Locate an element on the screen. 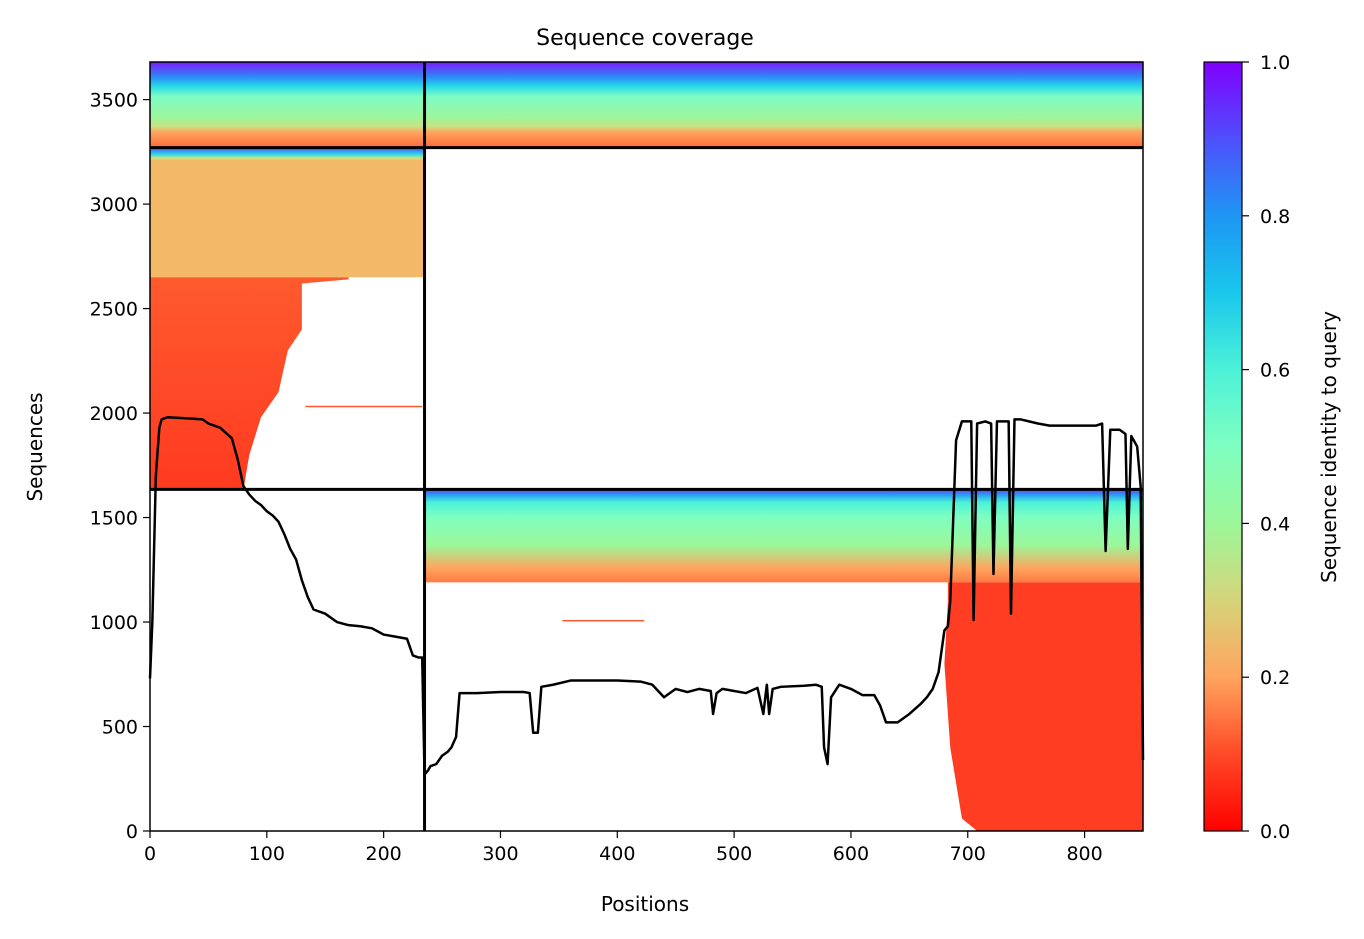 The height and width of the screenshot is (939, 1364). colorbar-label: Sequence identity to query is located at coordinates (1329, 447).